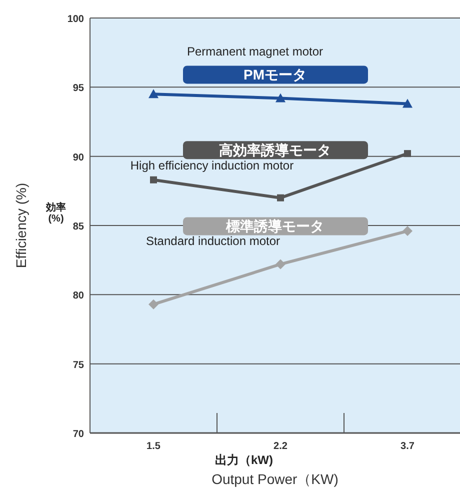 Image resolution: width=460 pixels, height=491 pixels. Describe the element at coordinates (281, 446) in the screenshot. I see `x-tick-label: 2.2` at that location.